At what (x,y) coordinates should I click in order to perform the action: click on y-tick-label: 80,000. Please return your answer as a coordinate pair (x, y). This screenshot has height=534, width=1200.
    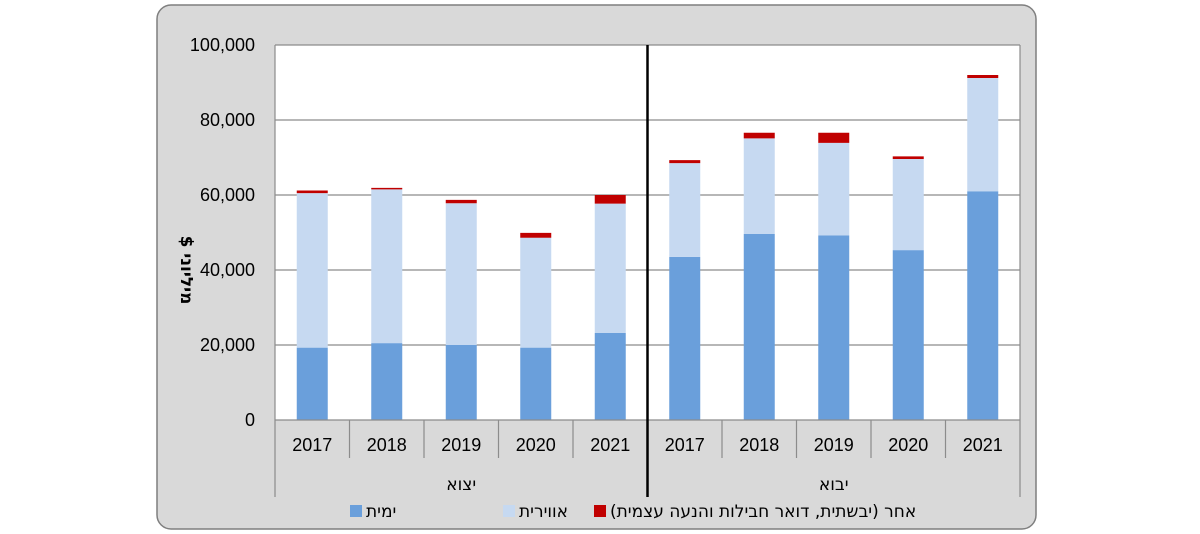
    Looking at the image, I should click on (227, 120).